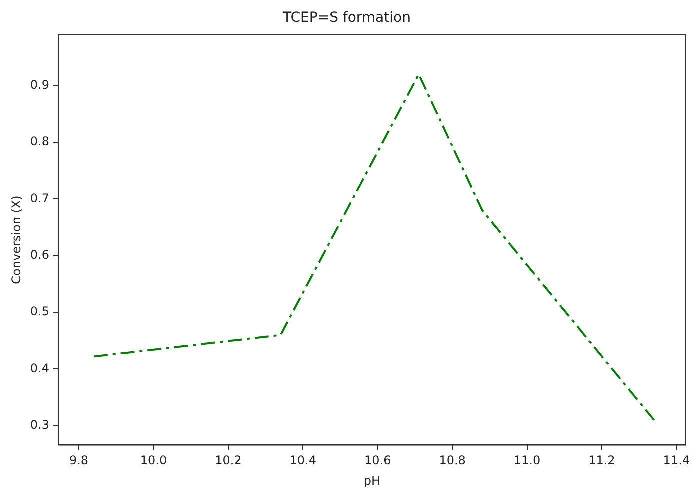 The width and height of the screenshot is (700, 495). Describe the element at coordinates (40, 141) in the screenshot. I see `y-tick-label: 0.8` at that location.